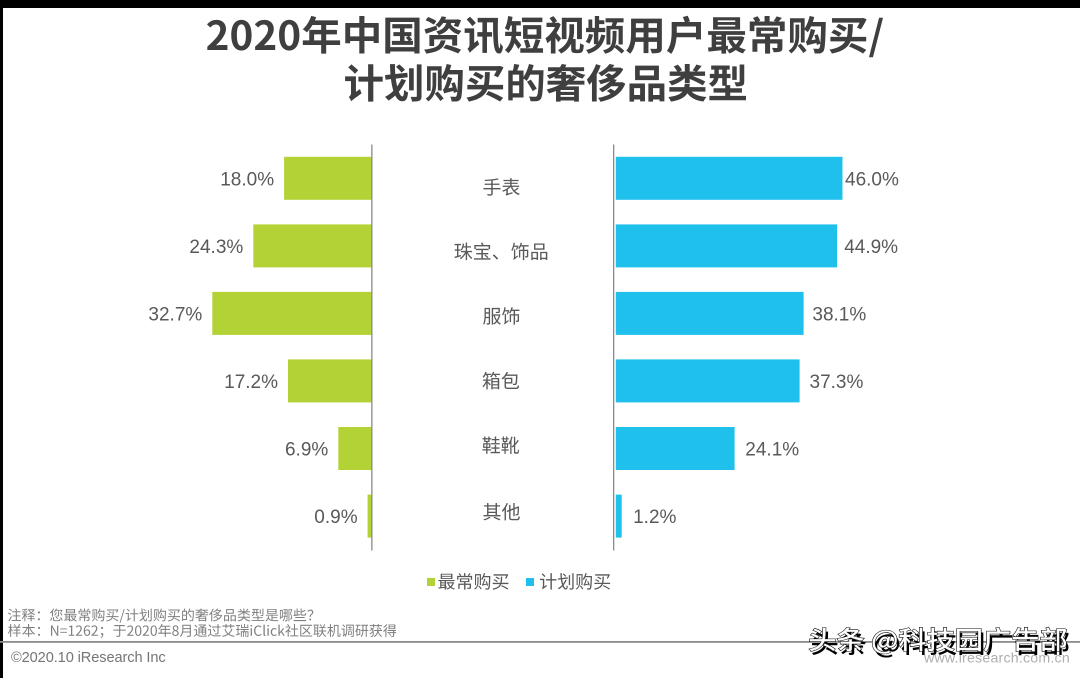 The width and height of the screenshot is (1080, 678). What do you see at coordinates (839, 315) in the screenshot?
I see `svg-text: 38.1%` at bounding box center [839, 315].